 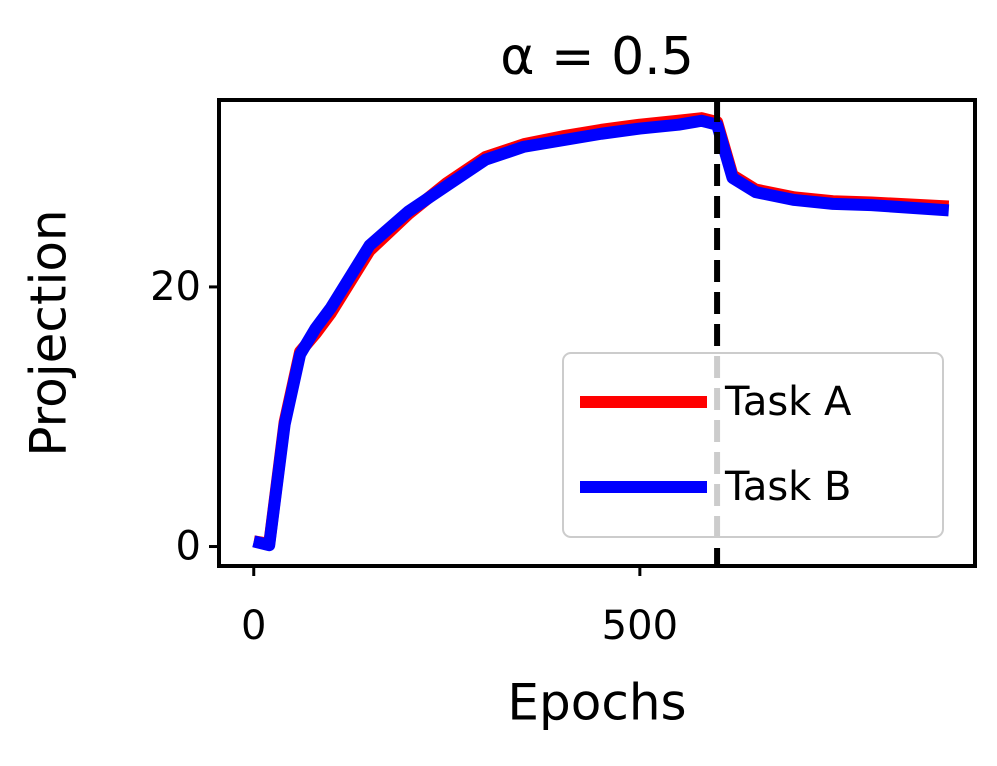 What do you see at coordinates (49, 332) in the screenshot?
I see `y-axis-label: Projection` at bounding box center [49, 332].